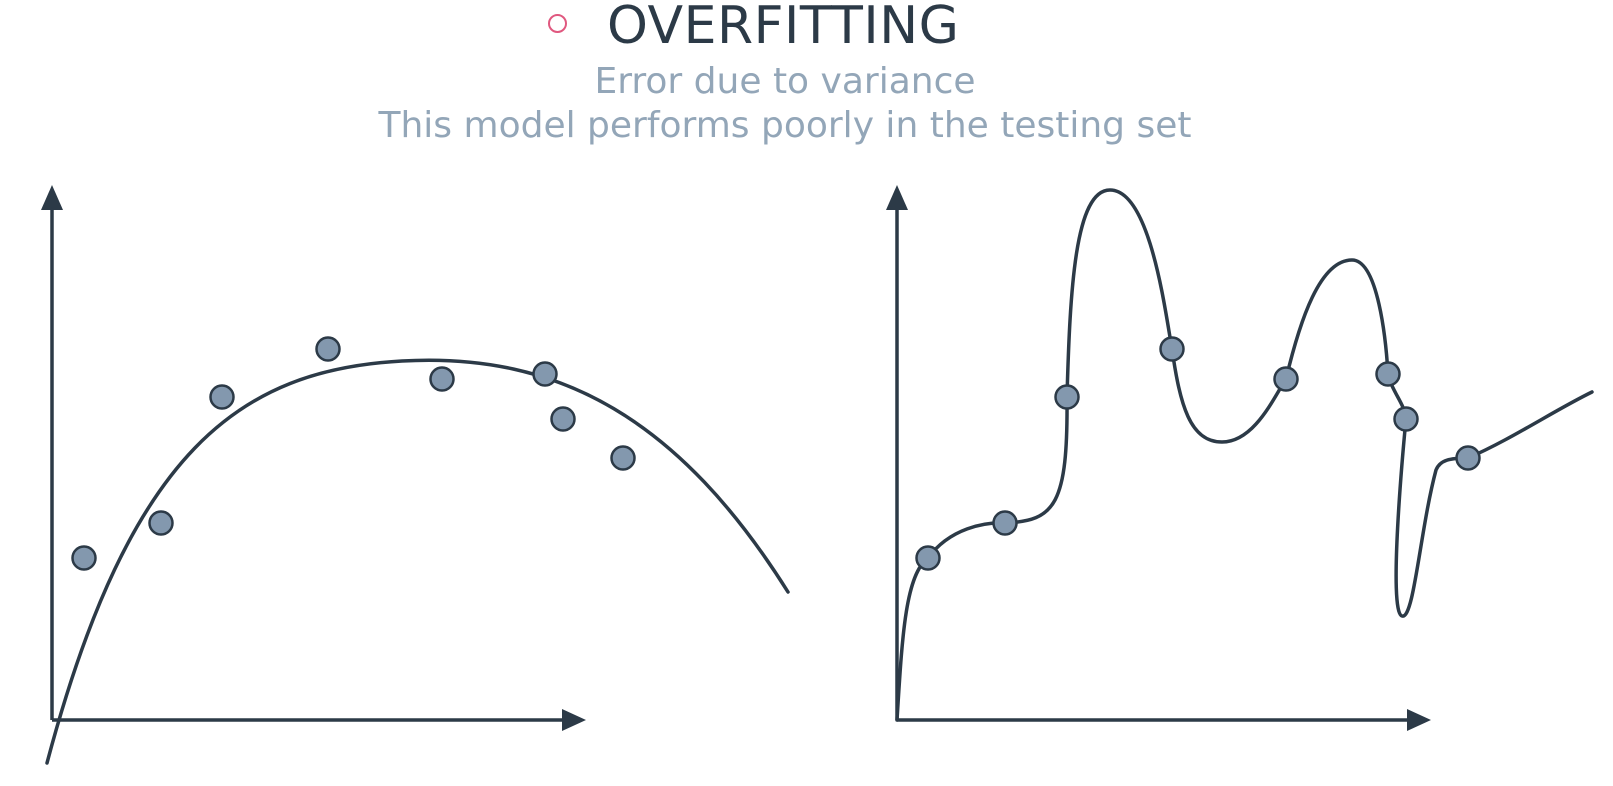 This screenshot has width=1613, height=786. What do you see at coordinates (1419, 720) in the screenshot?
I see `right-x-axis-arrow-icon` at bounding box center [1419, 720].